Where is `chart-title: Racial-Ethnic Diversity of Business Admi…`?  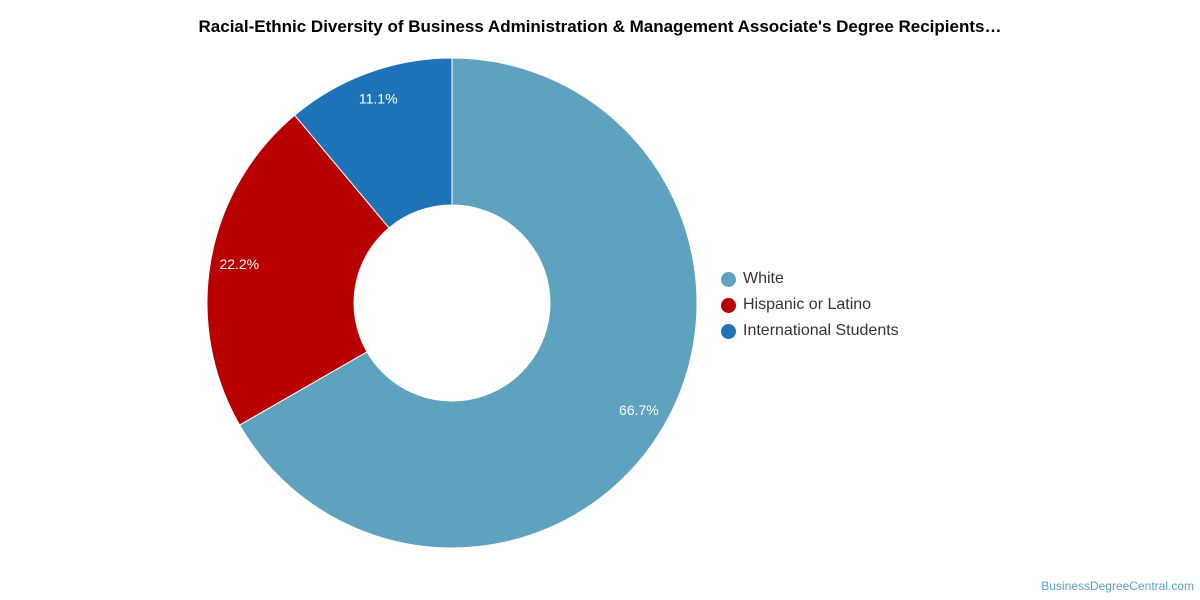
chart-title: Racial-Ethnic Diversity of Business Admi… is located at coordinates (600, 26).